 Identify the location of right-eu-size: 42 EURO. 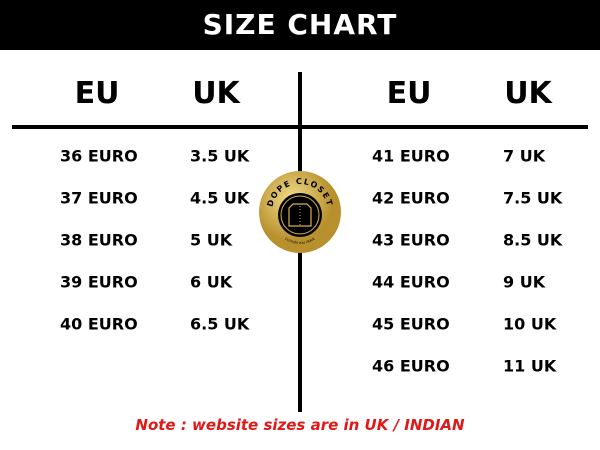
(411, 198).